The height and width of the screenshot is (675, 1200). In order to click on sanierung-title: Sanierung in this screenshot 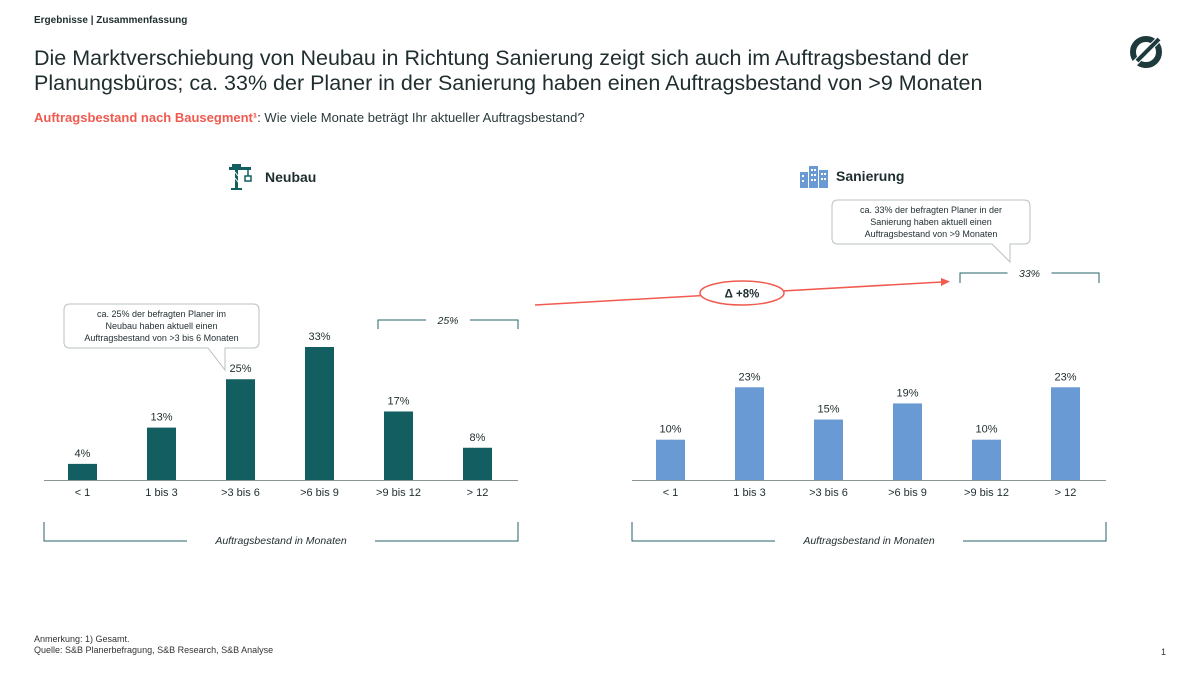, I will do `click(870, 176)`.